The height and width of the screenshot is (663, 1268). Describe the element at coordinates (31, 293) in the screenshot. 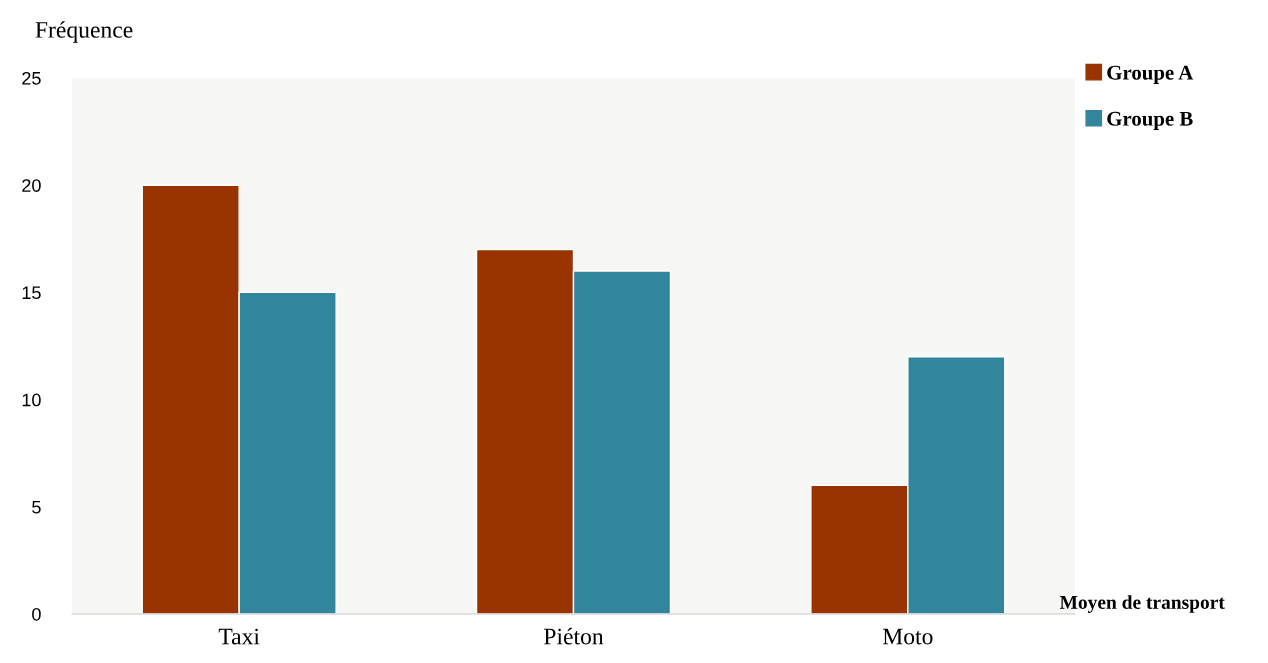

I see `y-tick-label: 15` at that location.